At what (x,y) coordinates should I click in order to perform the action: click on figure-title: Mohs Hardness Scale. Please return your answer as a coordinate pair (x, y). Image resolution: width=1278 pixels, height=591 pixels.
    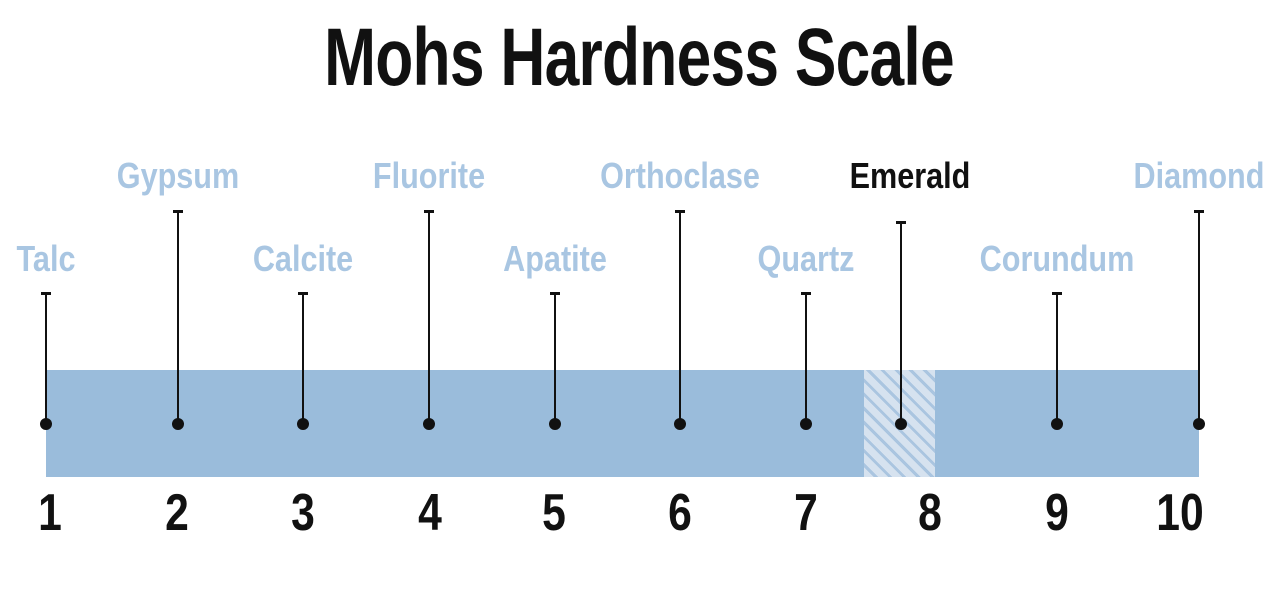
    Looking at the image, I should click on (639, 57).